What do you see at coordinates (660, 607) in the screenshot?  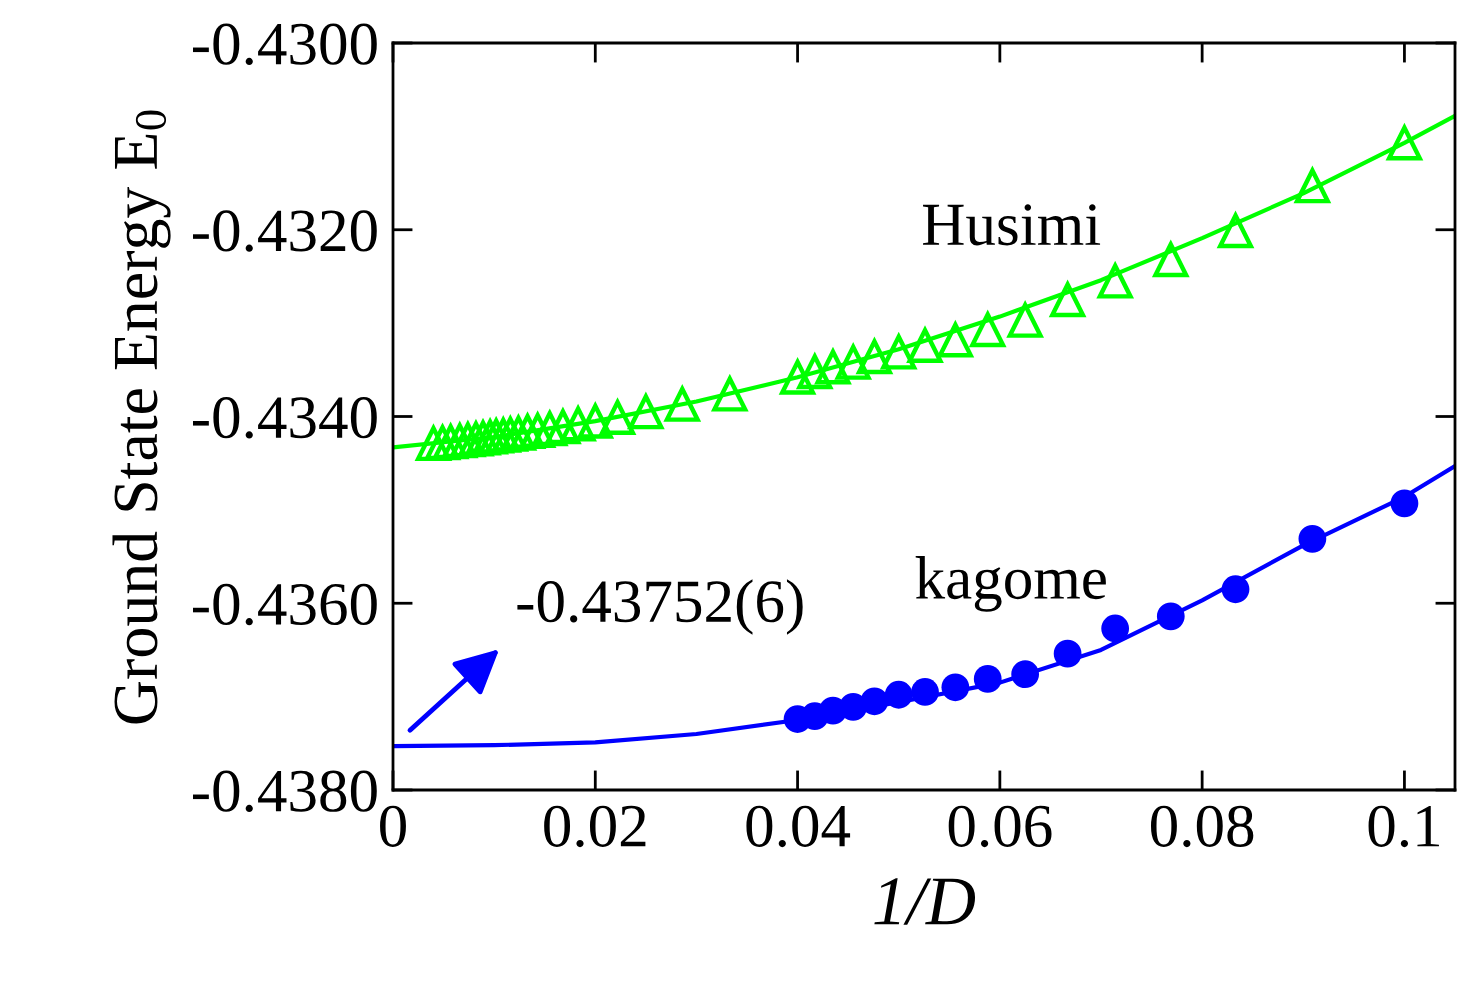 I see `annotation: -0.43752(6)` at bounding box center [660, 607].